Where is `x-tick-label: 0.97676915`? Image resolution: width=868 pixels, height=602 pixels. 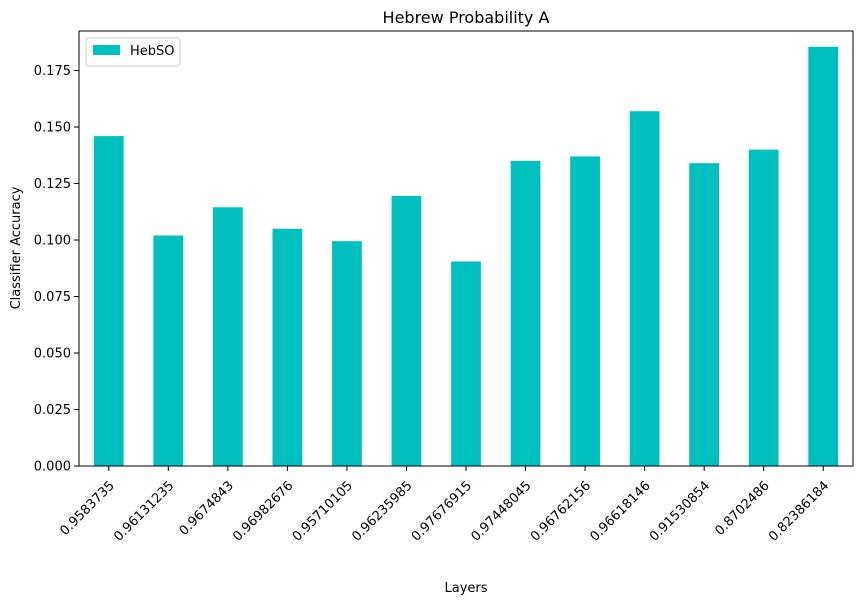
x-tick-label: 0.97676915 is located at coordinates (442, 511).